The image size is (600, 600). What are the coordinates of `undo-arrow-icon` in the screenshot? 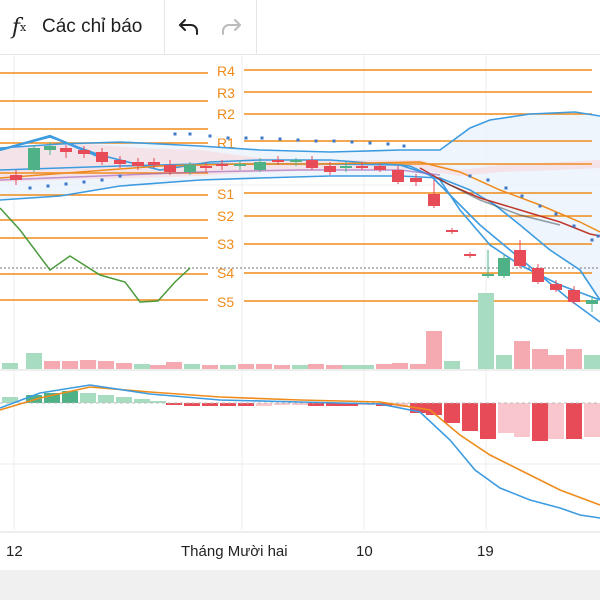 It's located at (188, 27).